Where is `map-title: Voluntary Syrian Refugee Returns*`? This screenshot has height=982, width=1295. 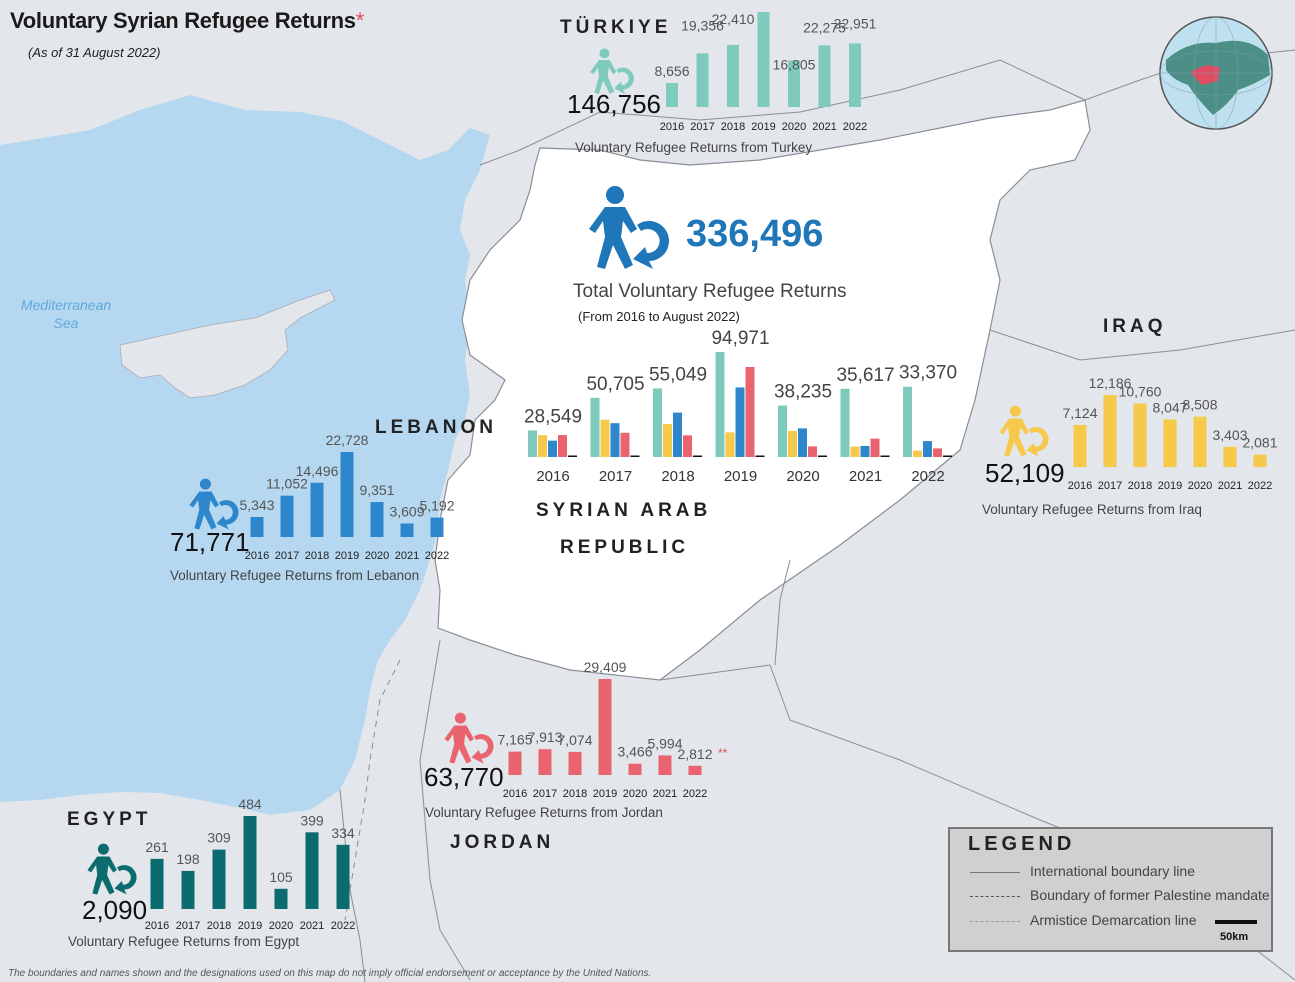
map-title: Voluntary Syrian Refugee Returns* is located at coordinates (187, 21).